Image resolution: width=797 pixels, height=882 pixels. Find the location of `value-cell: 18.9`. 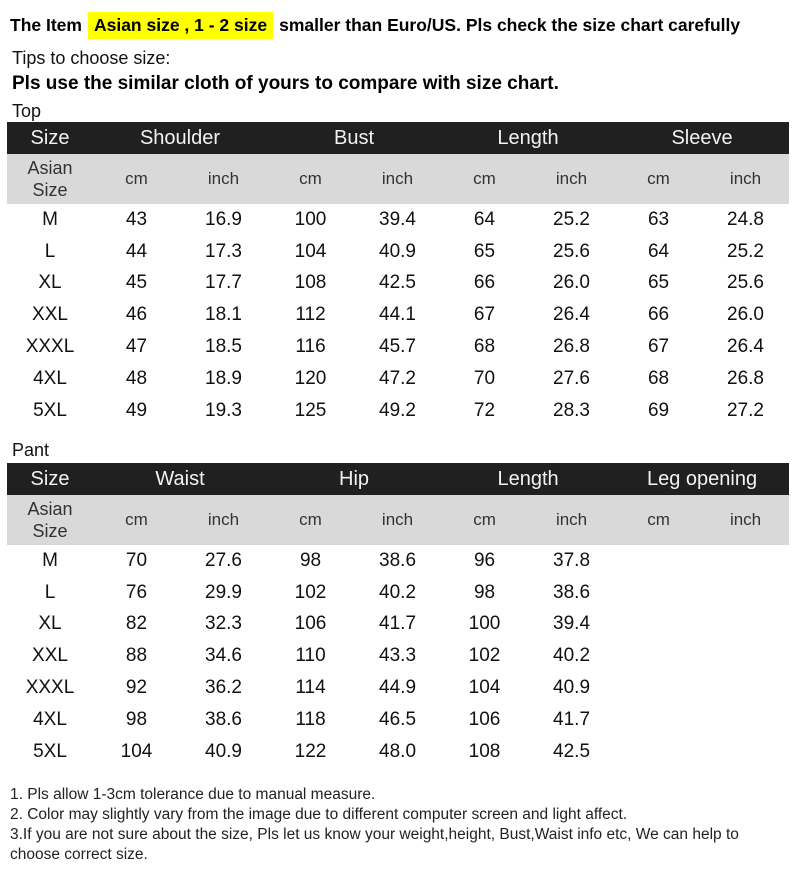

value-cell: 18.9 is located at coordinates (223, 378).